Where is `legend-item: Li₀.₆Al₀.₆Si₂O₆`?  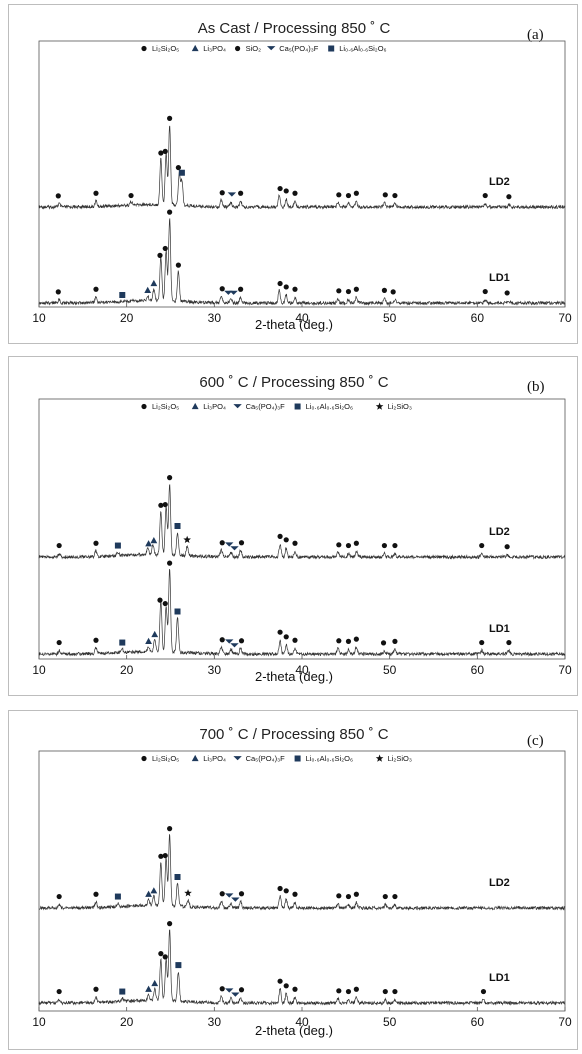
legend-item: Li₀.₆Al₀.₆Si₂O₆ is located at coordinates (357, 48).